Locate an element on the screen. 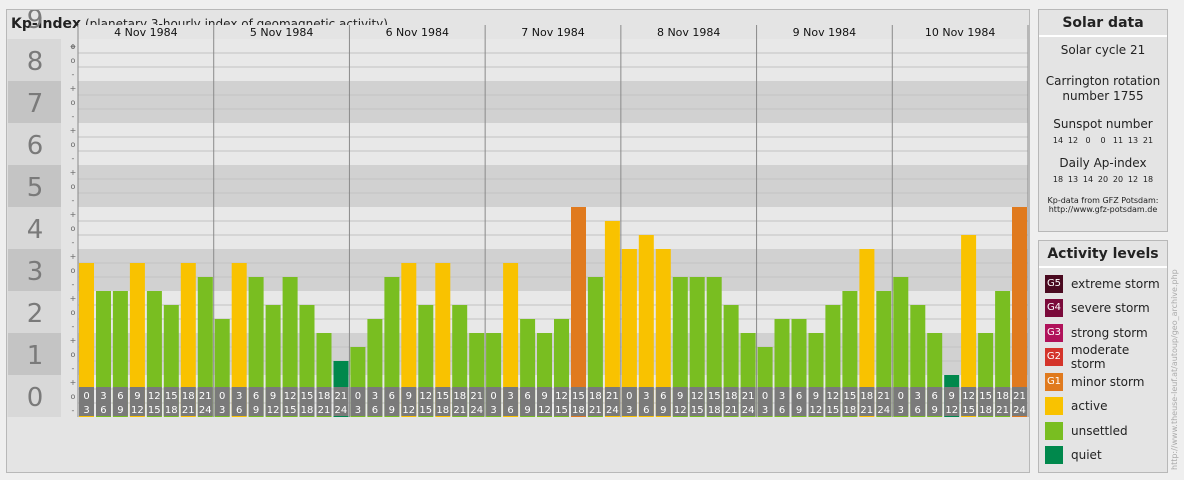 This screenshot has height=480, width=1184. y-major-label: 6 is located at coordinates (35, 146).